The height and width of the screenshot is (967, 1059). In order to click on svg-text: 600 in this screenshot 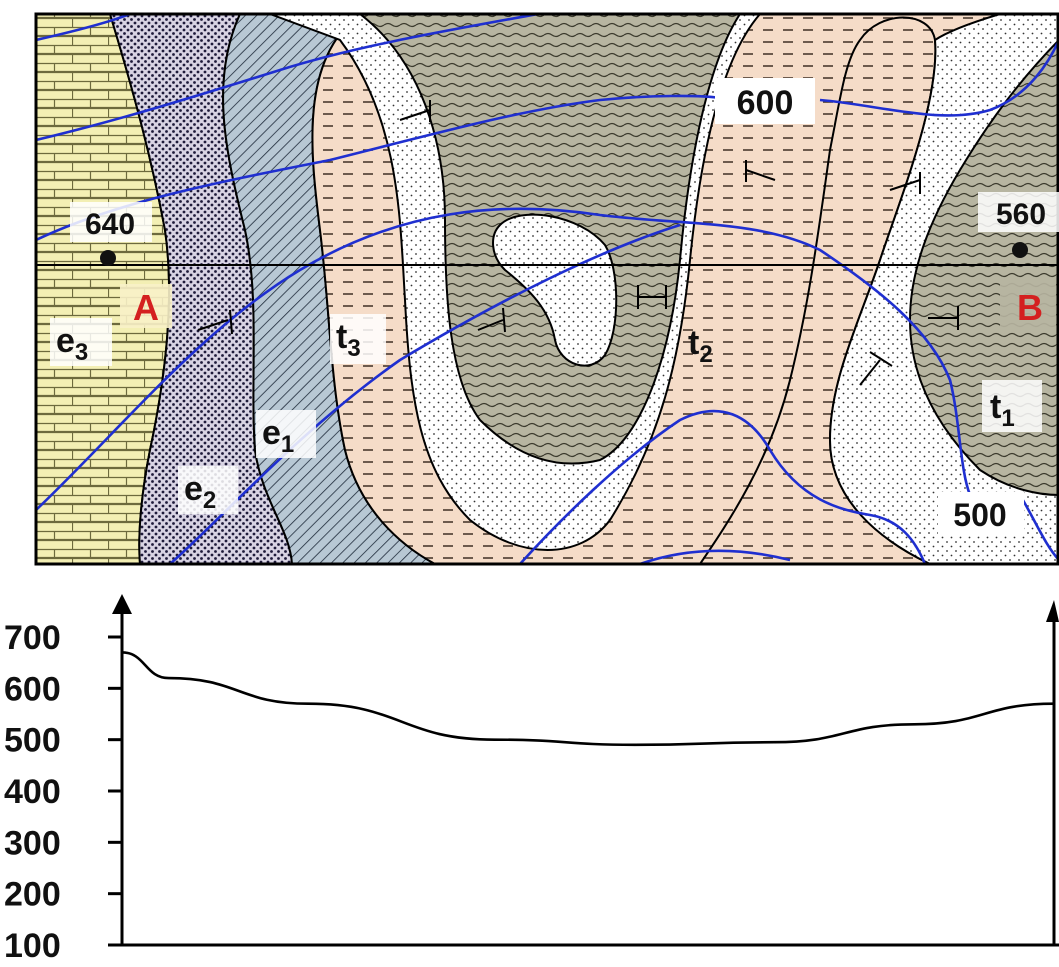, I will do `click(765, 103)`.